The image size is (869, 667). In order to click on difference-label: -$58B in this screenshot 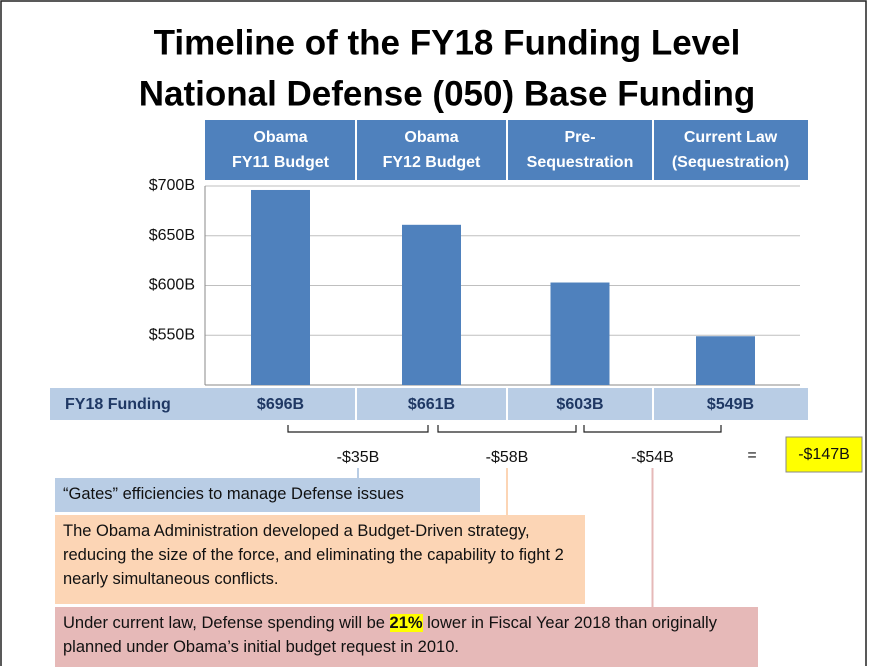, I will do `click(507, 457)`.